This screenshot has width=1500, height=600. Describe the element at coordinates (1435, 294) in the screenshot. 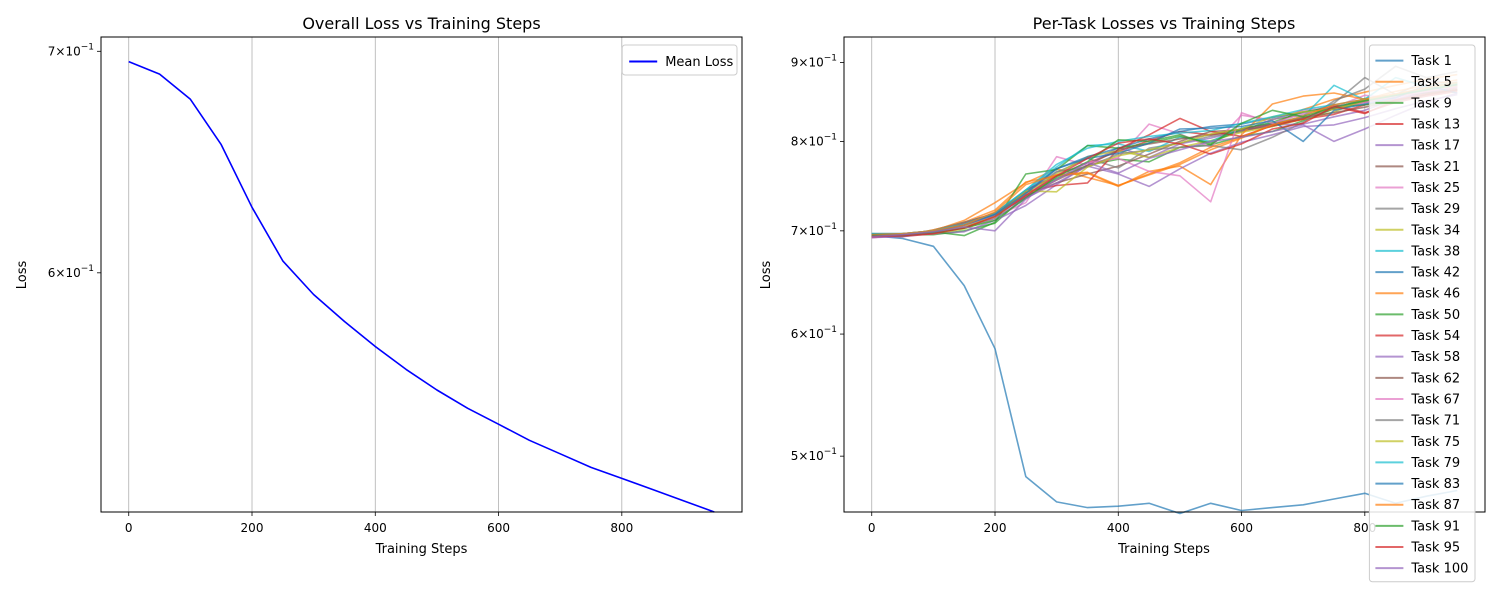

I see `legend-label: Task 46` at that location.